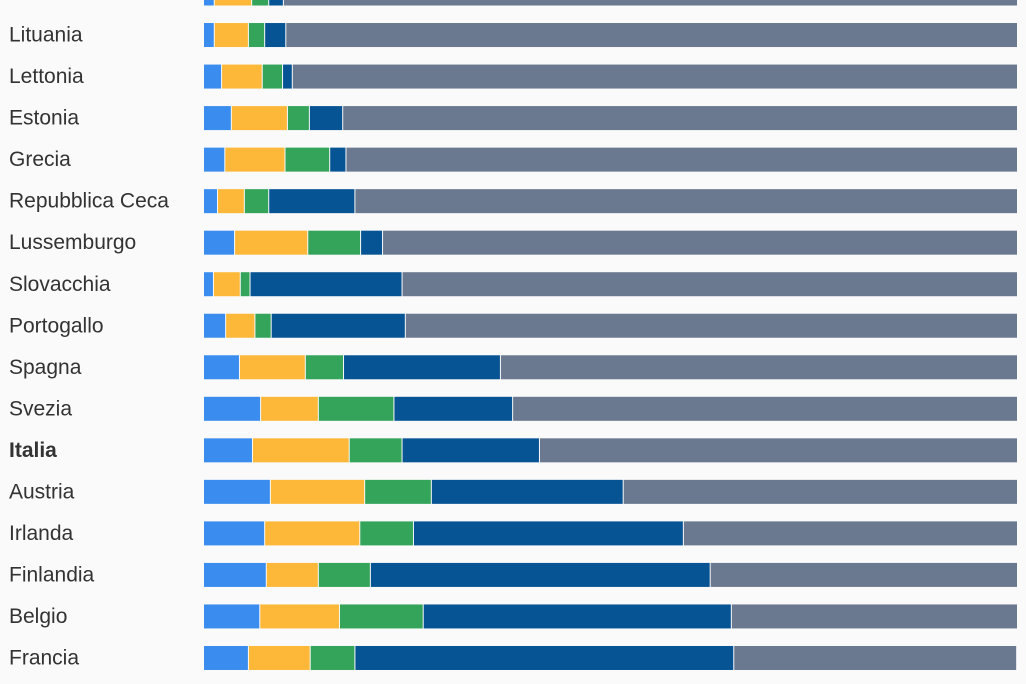  Describe the element at coordinates (46, 35) in the screenshot. I see `category-label: Lituania` at that location.